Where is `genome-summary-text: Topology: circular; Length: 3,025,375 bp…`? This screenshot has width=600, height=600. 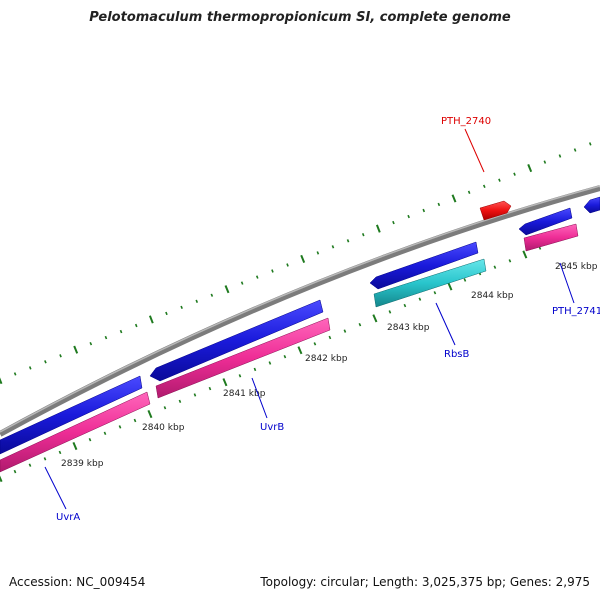 genome-summary-text: Topology: circular; Length: 3,025,375 bp… is located at coordinates (425, 582).